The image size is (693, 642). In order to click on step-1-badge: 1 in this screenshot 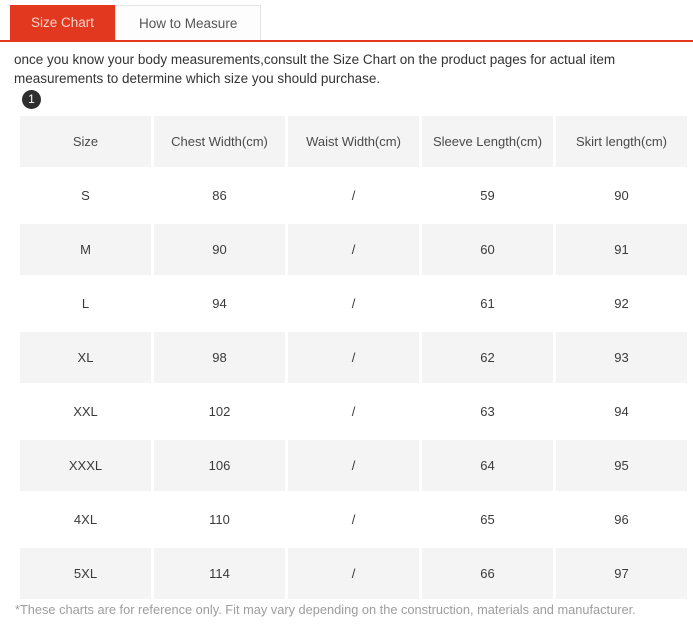, I will do `click(31, 99)`.